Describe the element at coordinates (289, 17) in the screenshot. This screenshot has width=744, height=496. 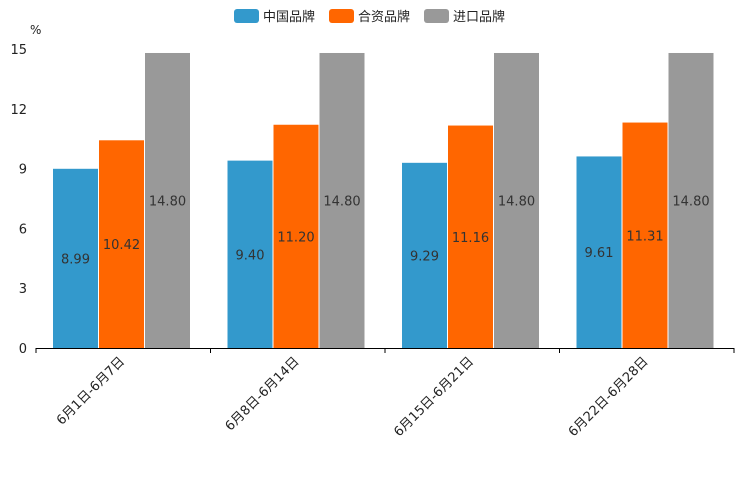
I see `legend-label-1: 中国品牌` at that location.